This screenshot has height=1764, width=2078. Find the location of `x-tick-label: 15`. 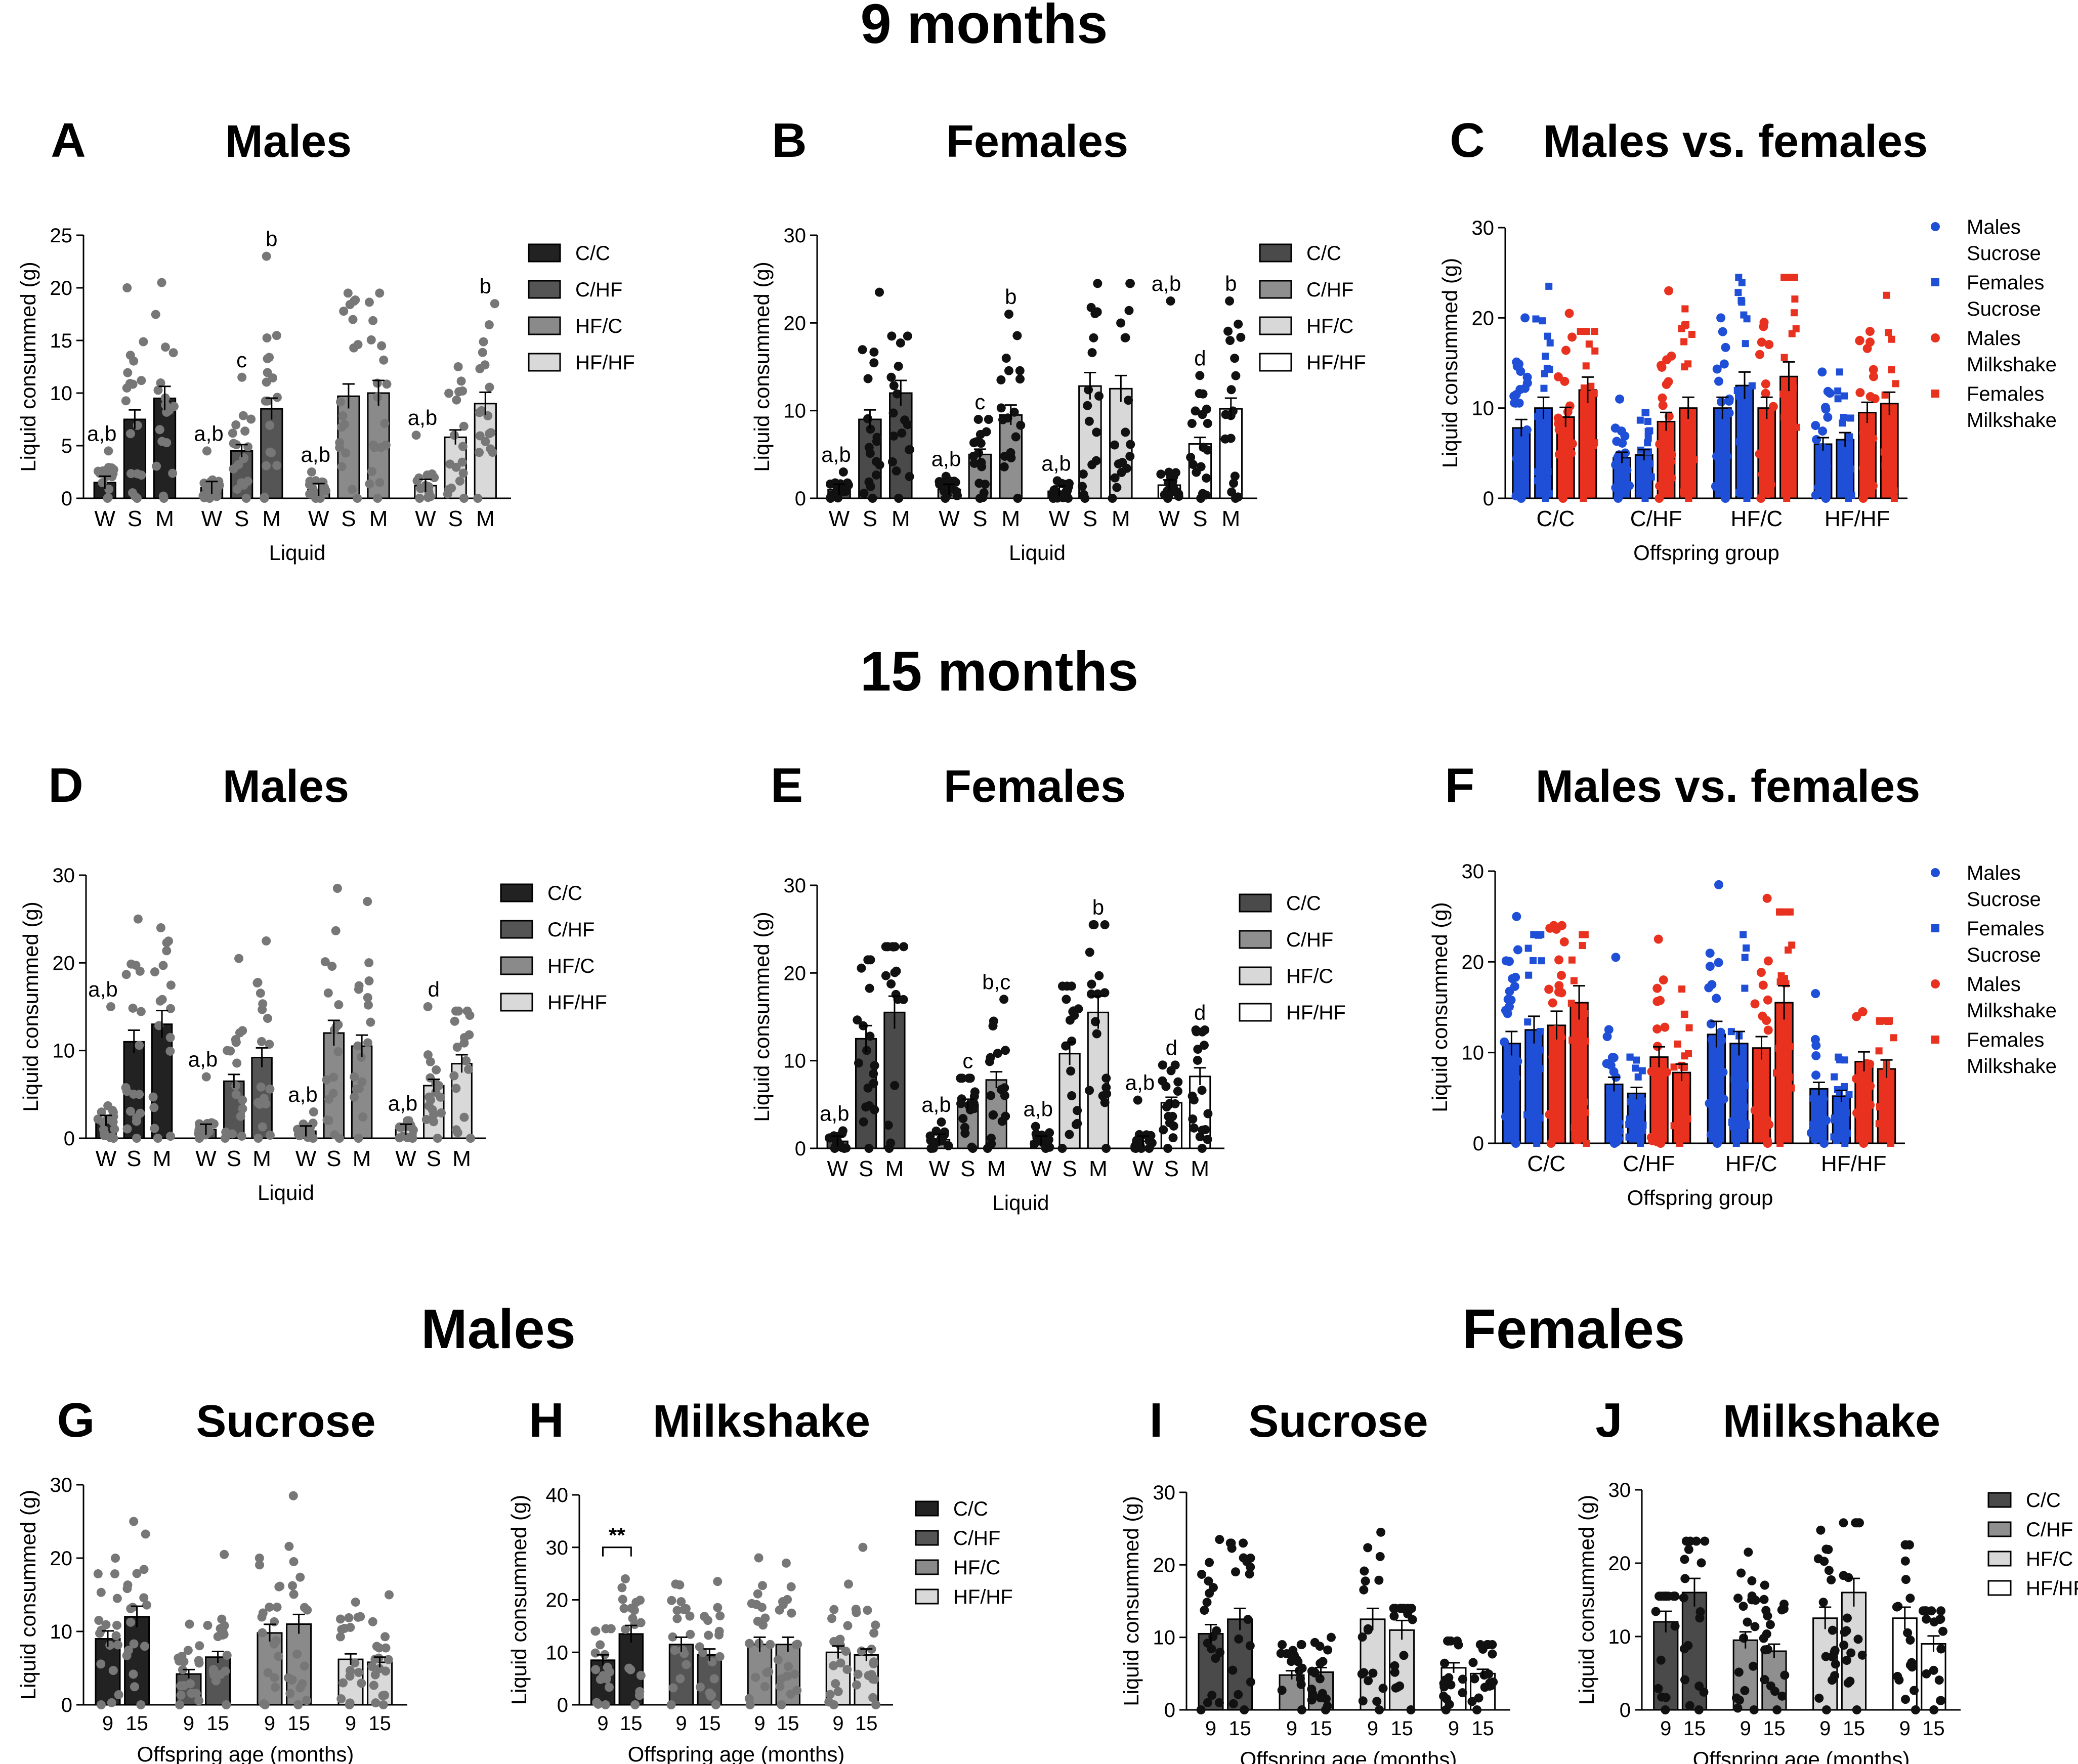

x-tick-label: 15 is located at coordinates (788, 1723).